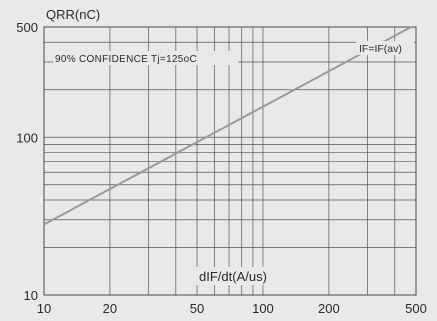 The width and height of the screenshot is (437, 321). What do you see at coordinates (73, 14) in the screenshot?
I see `y-axis-label: QRR(nC)` at bounding box center [73, 14].